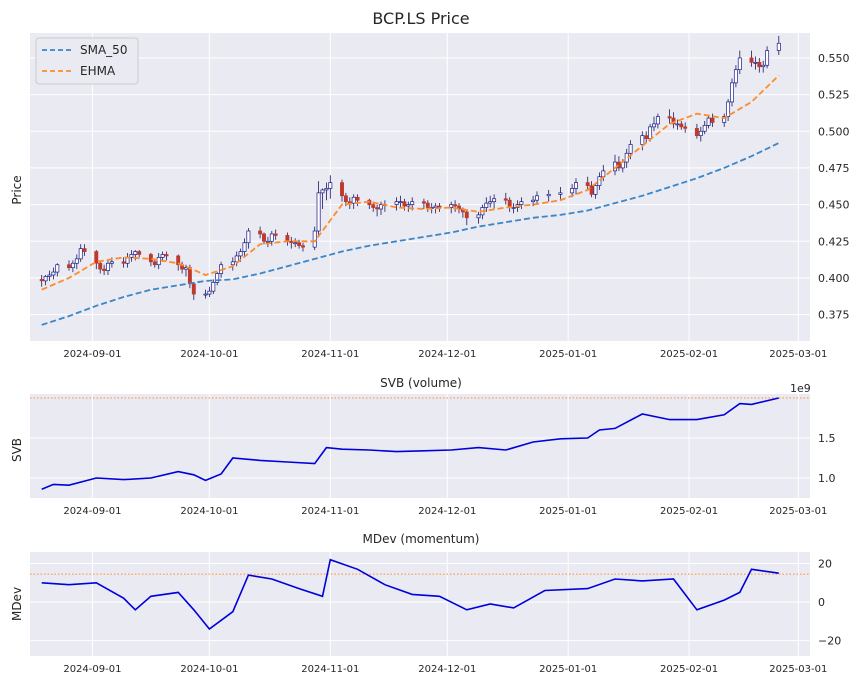 The image size is (861, 687). Describe the element at coordinates (834, 95) in the screenshot. I see `y-tick-label: 0.525` at that location.